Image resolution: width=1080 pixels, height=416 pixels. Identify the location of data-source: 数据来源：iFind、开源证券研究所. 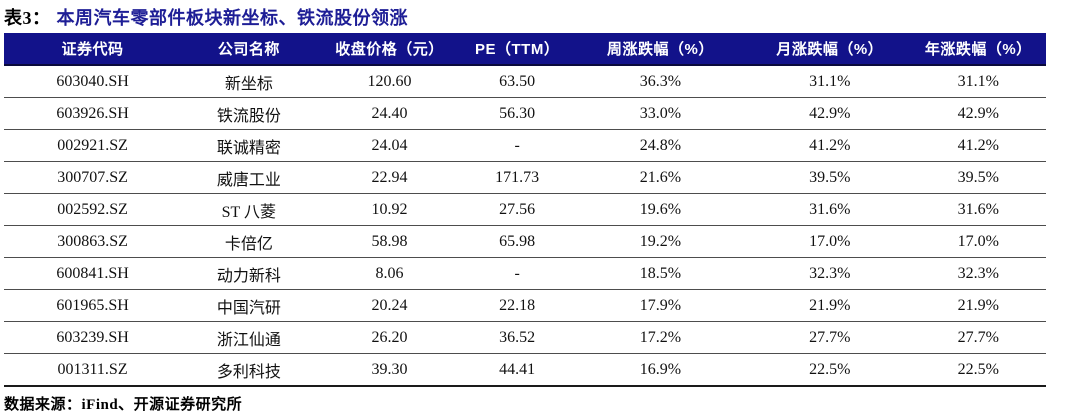
(123, 405).